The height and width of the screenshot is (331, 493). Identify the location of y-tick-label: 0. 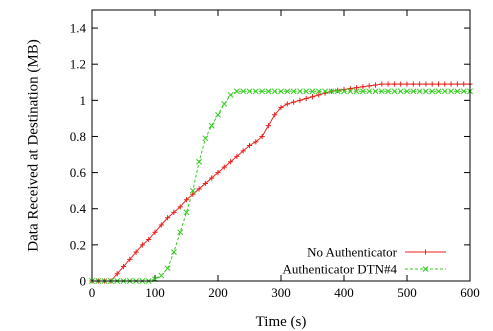
(83, 281).